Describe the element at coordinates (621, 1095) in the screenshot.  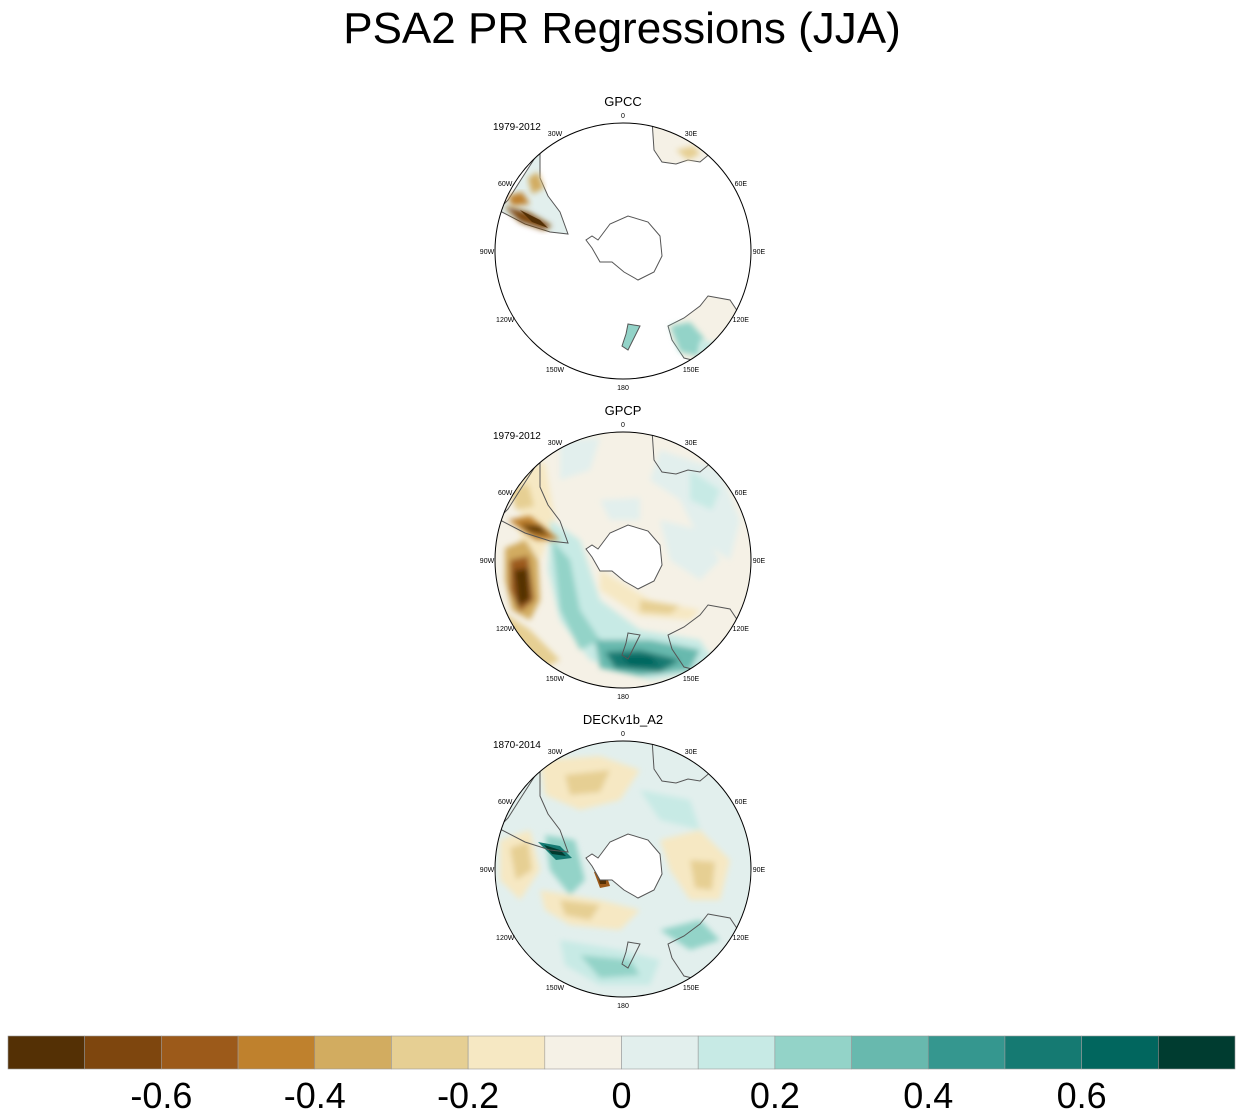
I see `colorbar-tick-label: 0` at that location.